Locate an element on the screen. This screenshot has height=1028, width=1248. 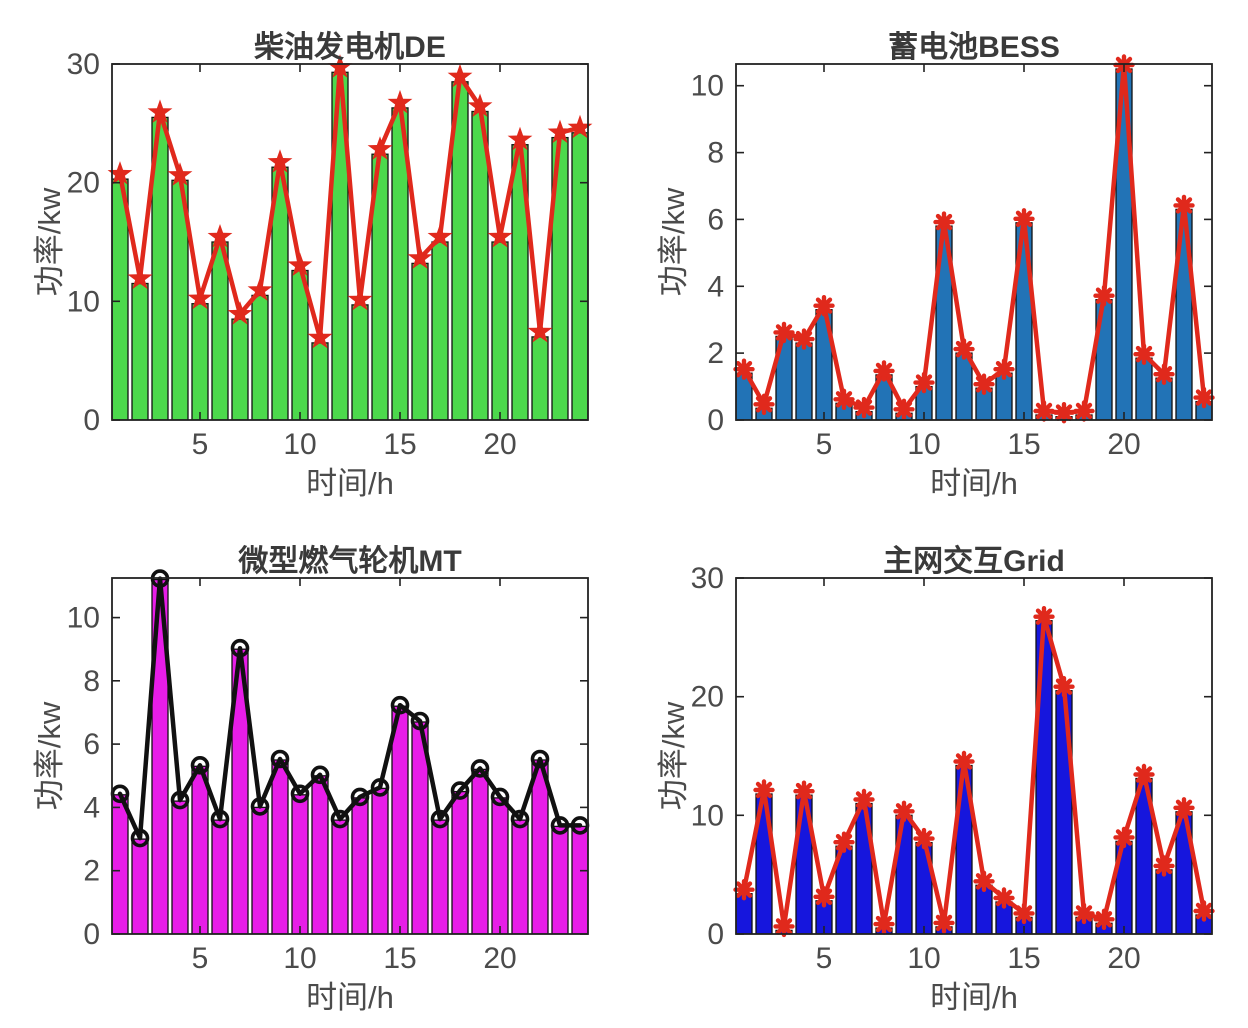
bar-series is located at coordinates (974, 777).